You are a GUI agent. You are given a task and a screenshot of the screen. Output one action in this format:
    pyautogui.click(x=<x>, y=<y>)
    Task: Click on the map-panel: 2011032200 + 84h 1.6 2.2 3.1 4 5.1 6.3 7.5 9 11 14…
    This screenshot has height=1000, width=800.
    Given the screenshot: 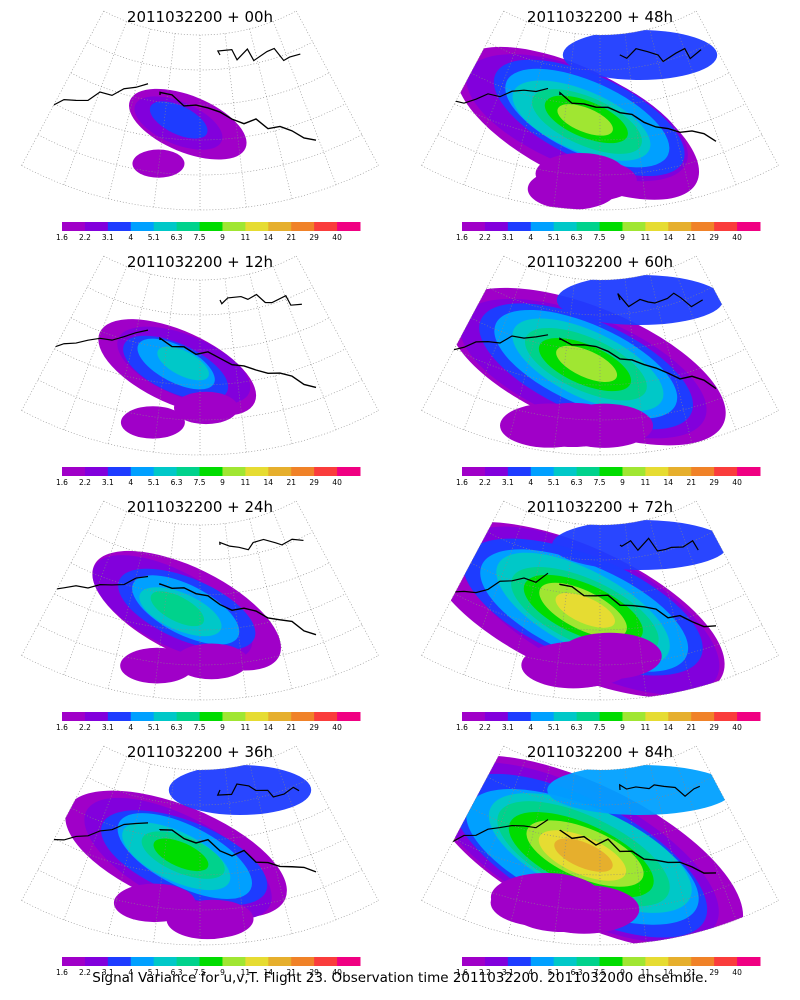 What is the action you would take?
    pyautogui.click(x=600, y=860)
    